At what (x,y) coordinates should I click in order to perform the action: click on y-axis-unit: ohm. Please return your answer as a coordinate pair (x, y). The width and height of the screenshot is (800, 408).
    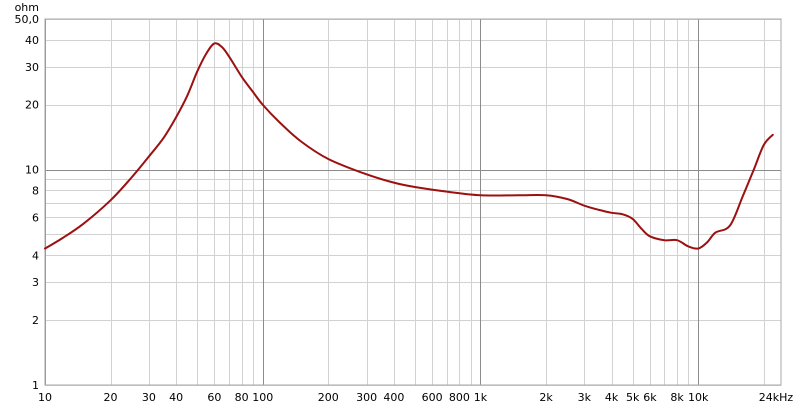
    Looking at the image, I should click on (27, 7).